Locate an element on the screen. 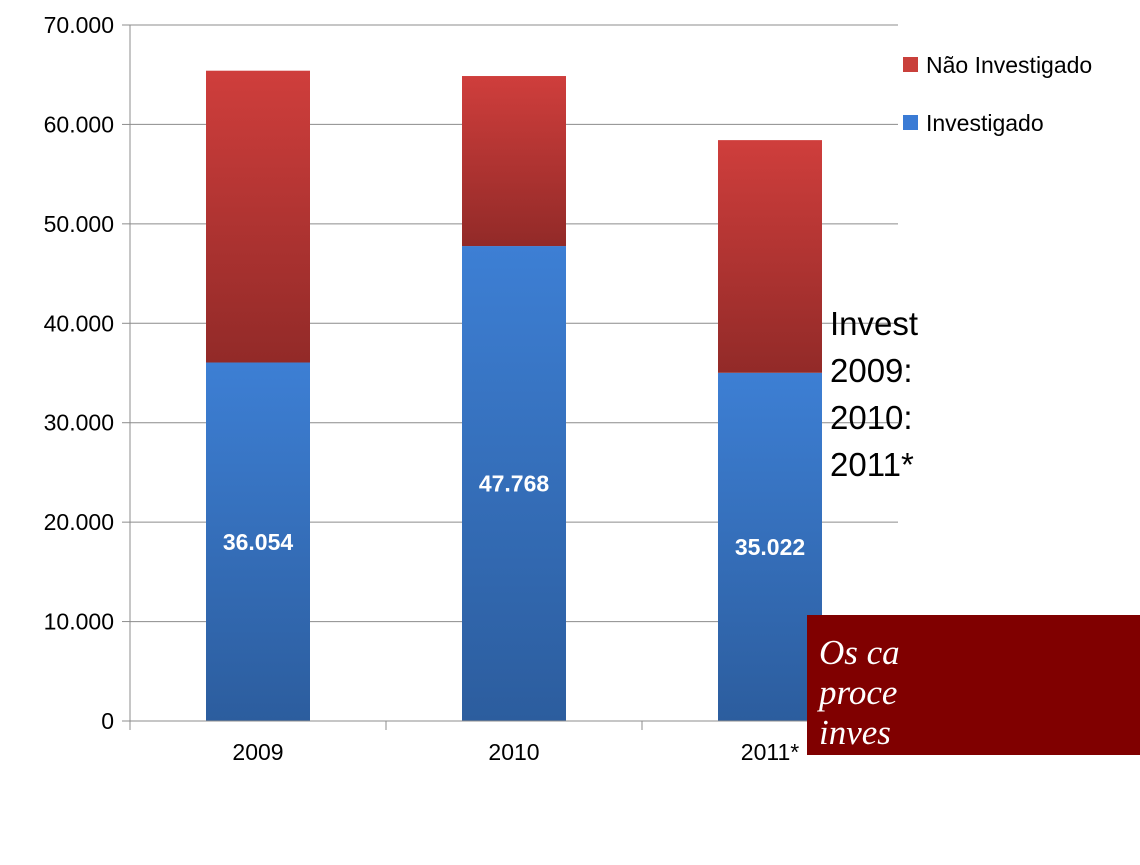 The image size is (1140, 865). legend-label: Investigado is located at coordinates (985, 123).